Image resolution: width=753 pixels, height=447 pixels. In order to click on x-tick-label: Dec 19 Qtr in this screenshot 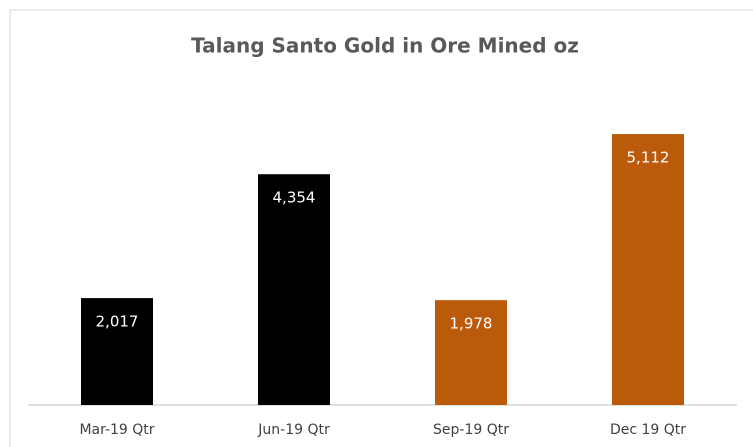, I will do `click(648, 430)`.